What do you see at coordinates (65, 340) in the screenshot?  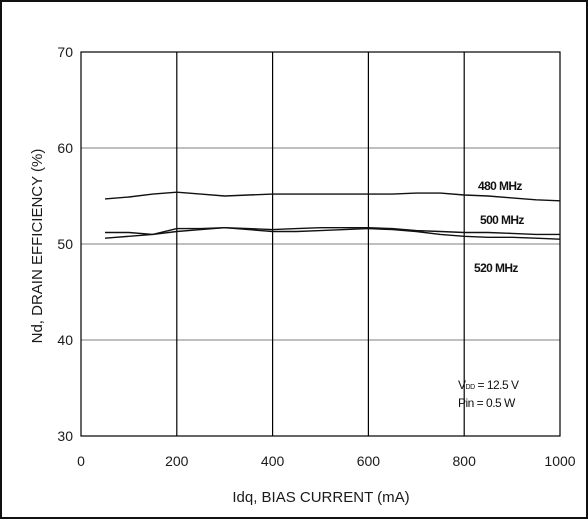 I see `y-tick-label-40: 40` at bounding box center [65, 340].